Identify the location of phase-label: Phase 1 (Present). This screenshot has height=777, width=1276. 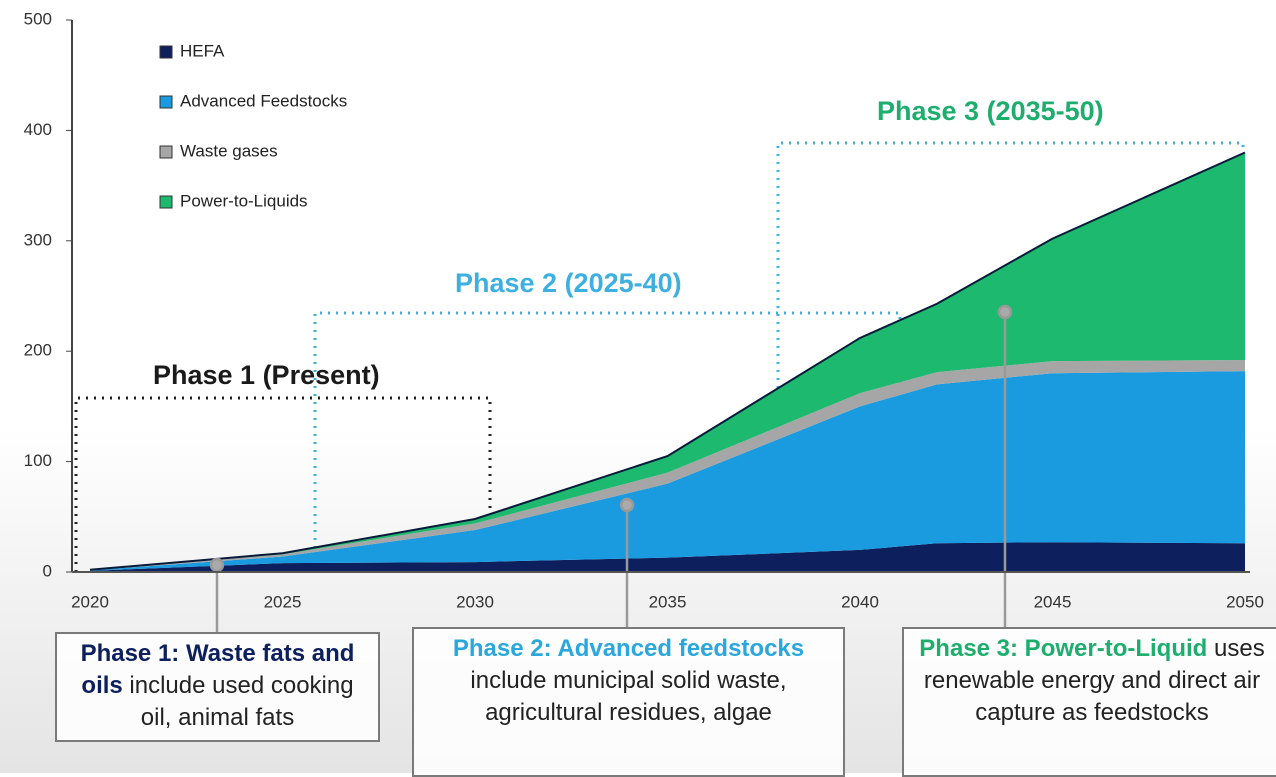
(266, 375).